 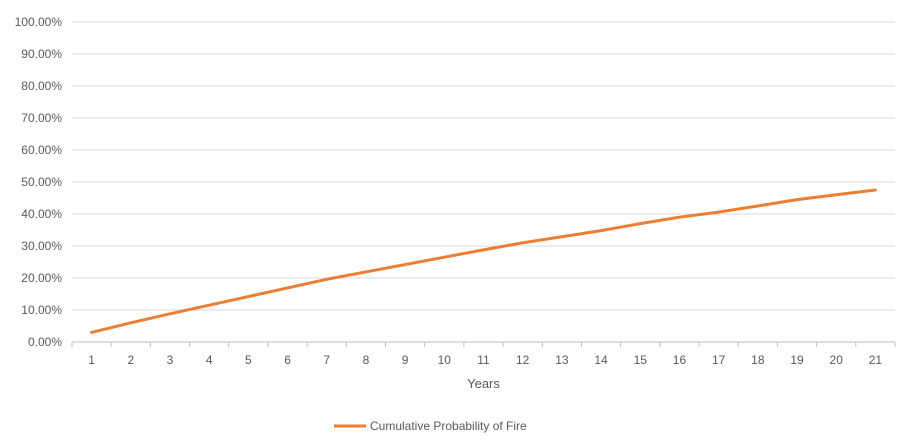 What do you see at coordinates (601, 360) in the screenshot?
I see `x-tick-label: 14` at bounding box center [601, 360].